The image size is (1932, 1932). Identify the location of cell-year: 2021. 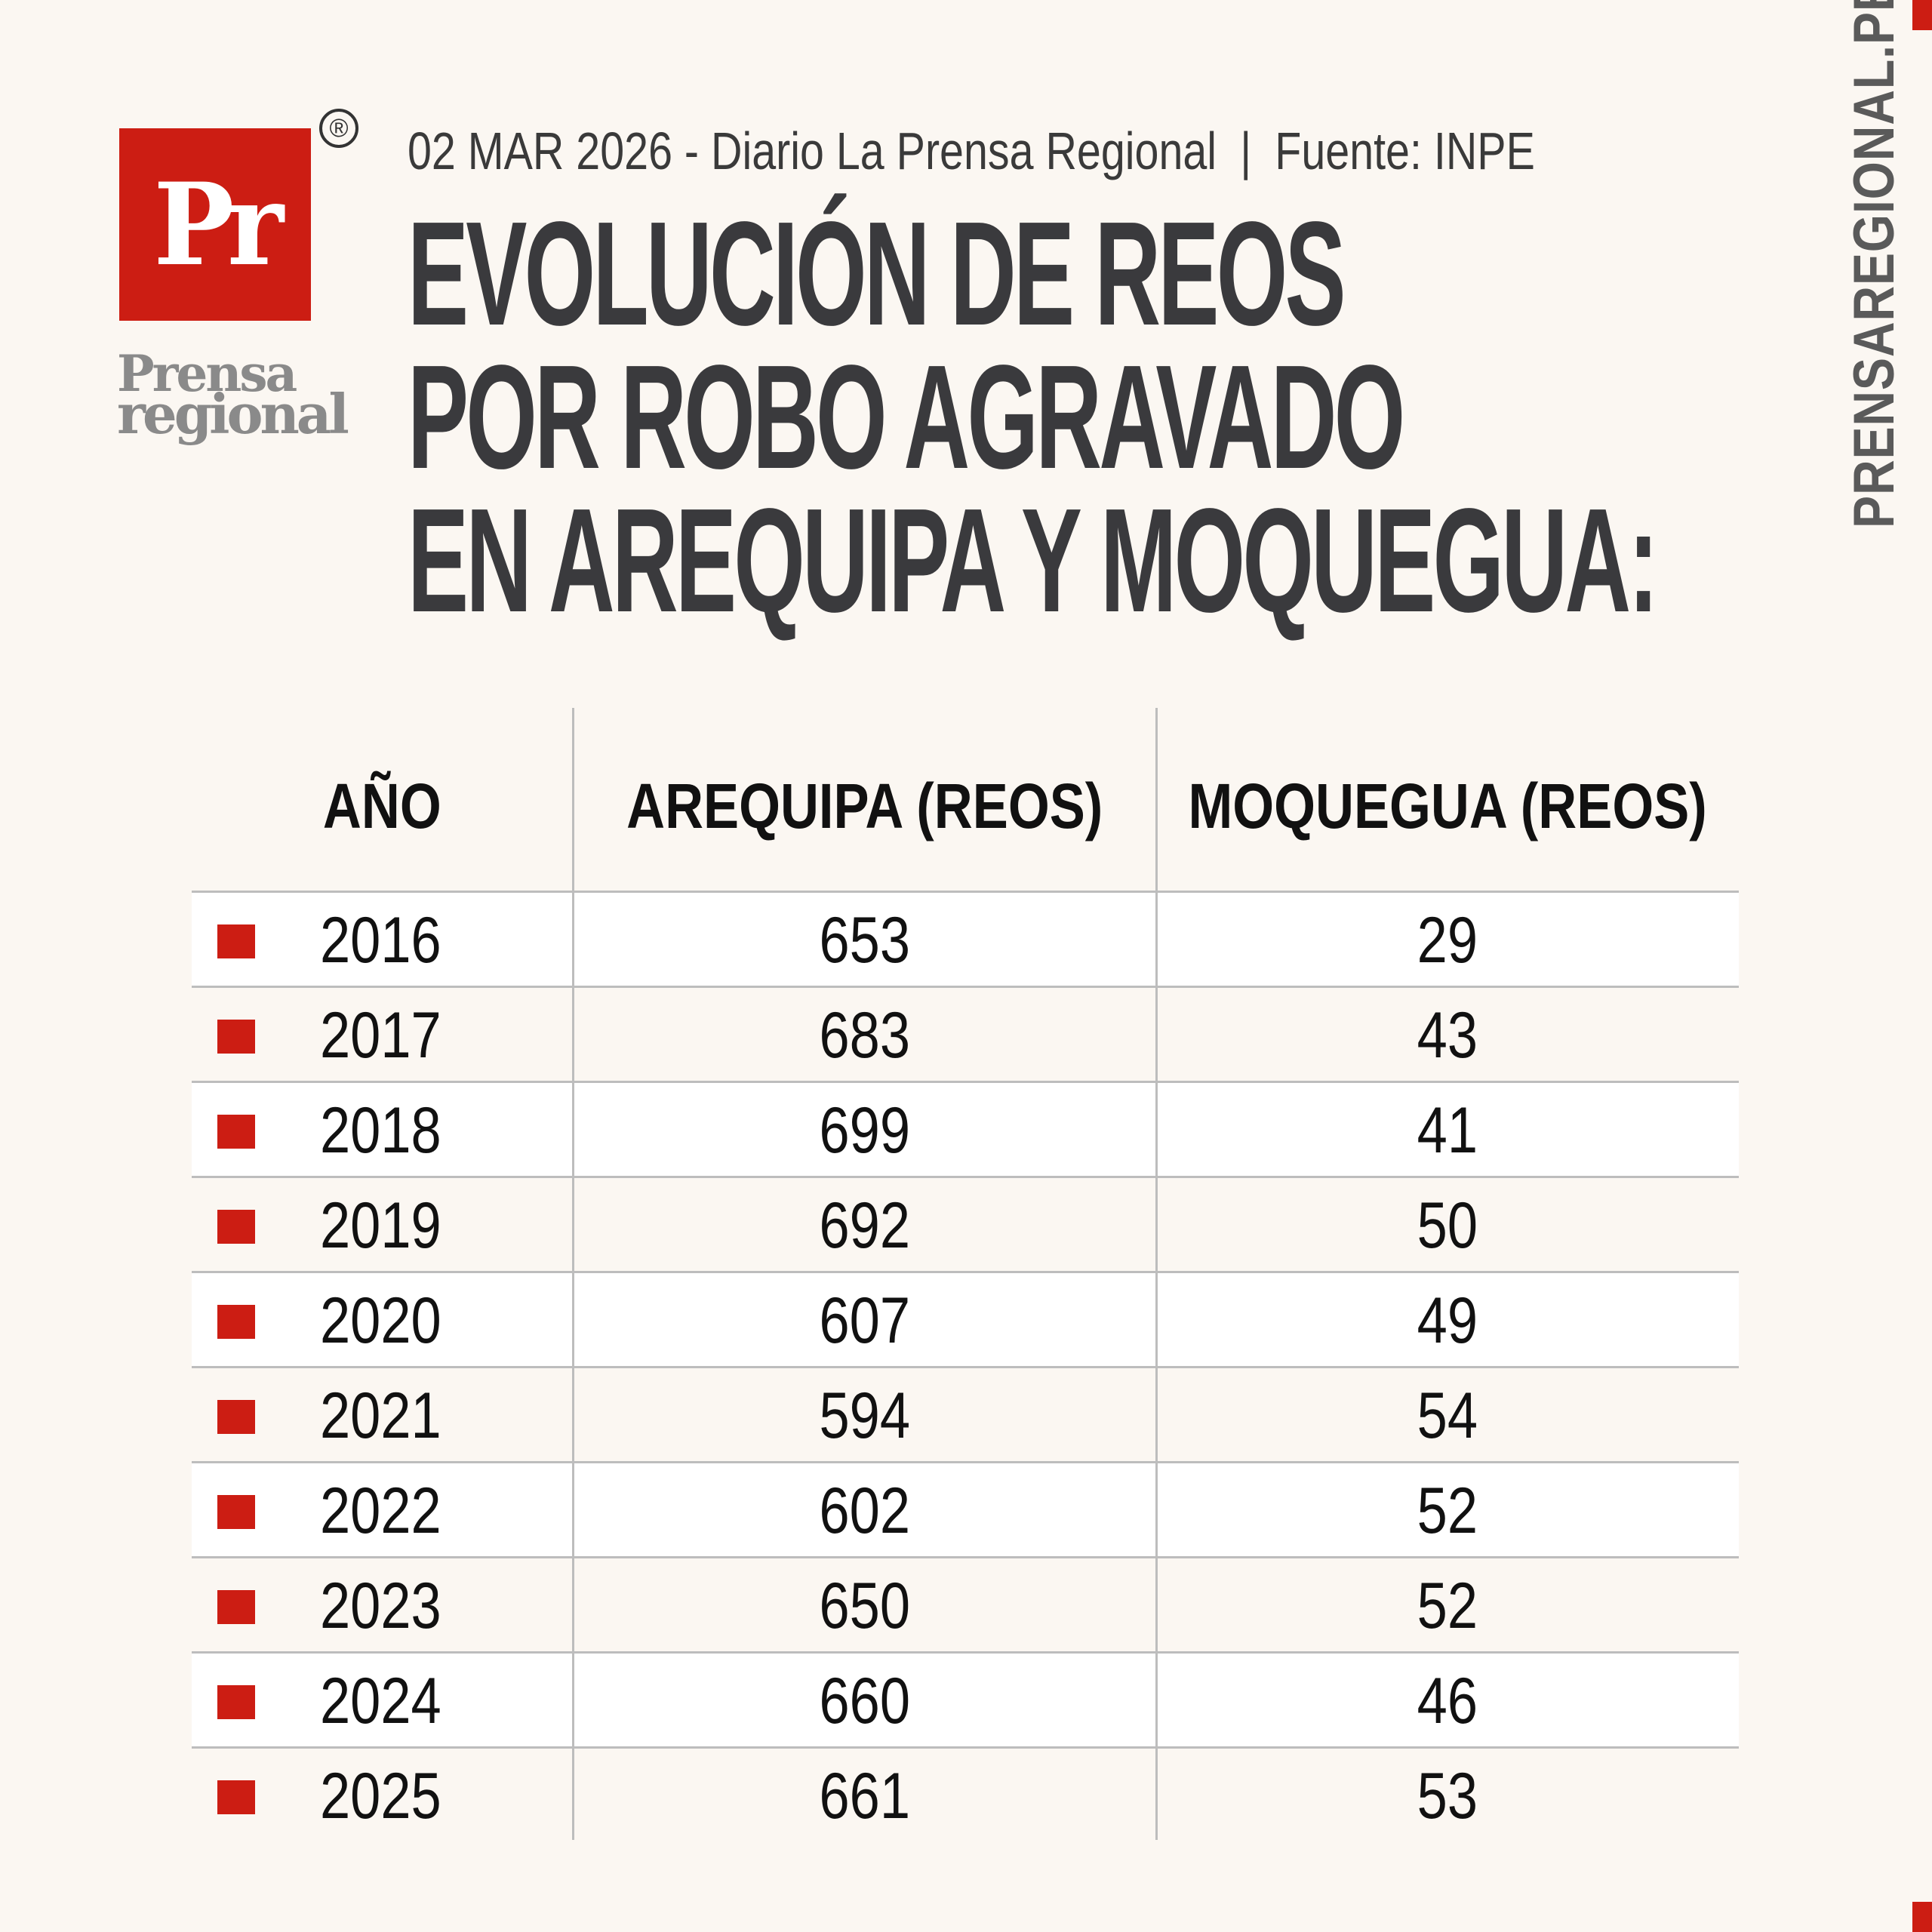
(446, 1415).